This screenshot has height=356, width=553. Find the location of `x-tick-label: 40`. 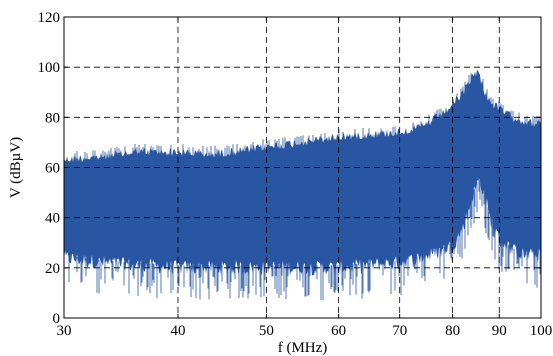

x-tick-label: 40 is located at coordinates (177, 331).